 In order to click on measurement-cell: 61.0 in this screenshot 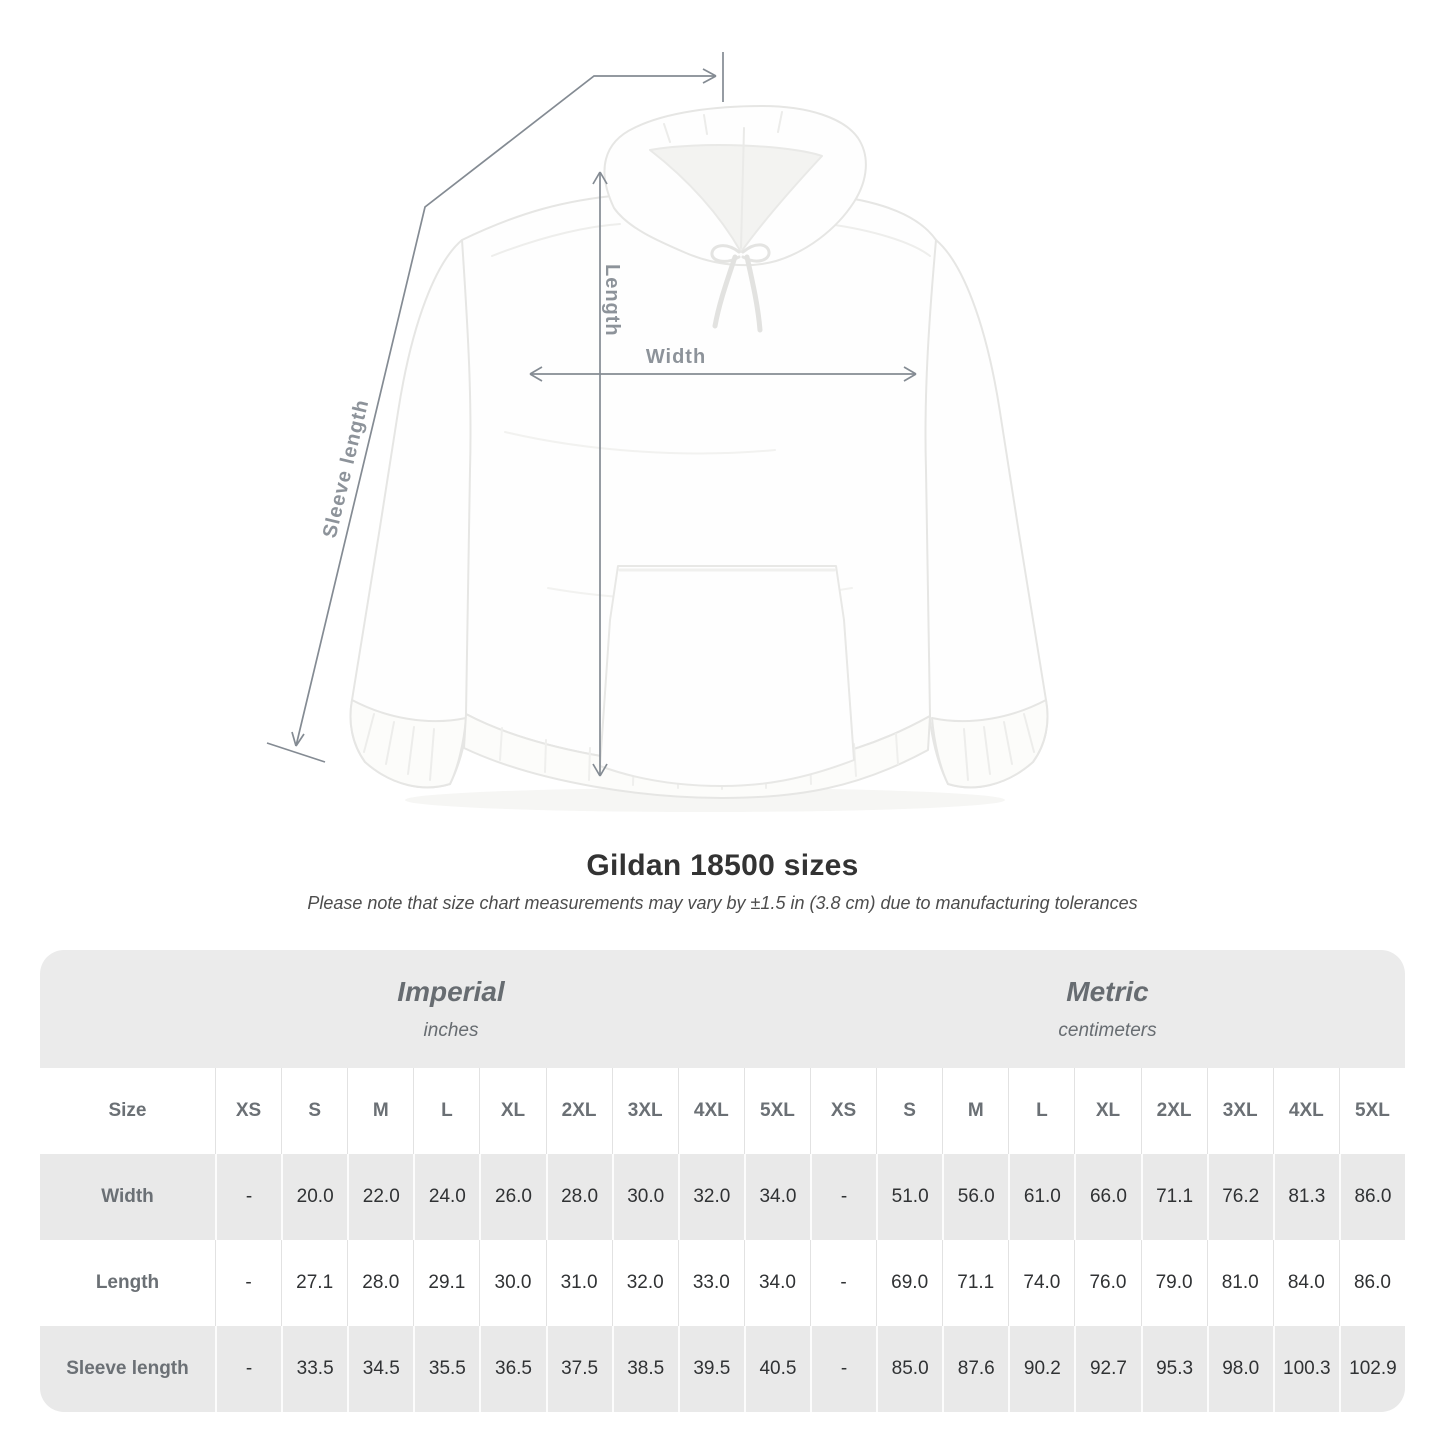, I will do `click(1041, 1197)`.